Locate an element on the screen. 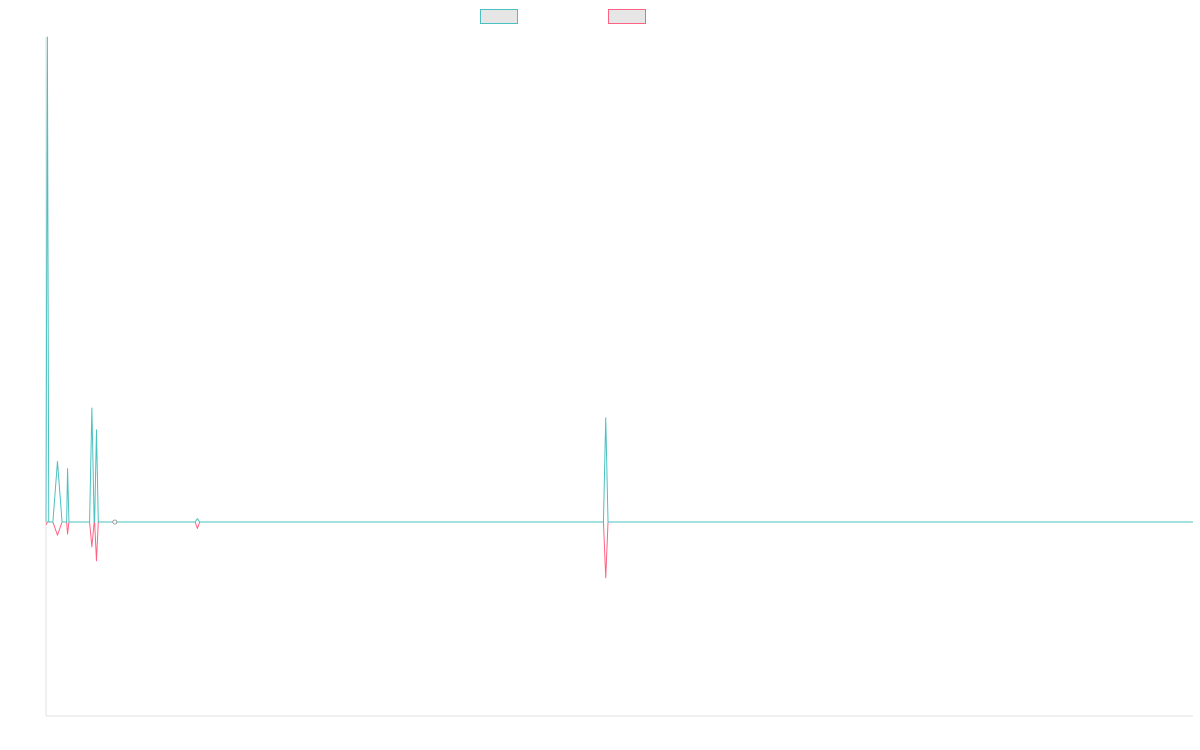 This screenshot has height=750, width=1200. data-point-marker is located at coordinates (115, 522).